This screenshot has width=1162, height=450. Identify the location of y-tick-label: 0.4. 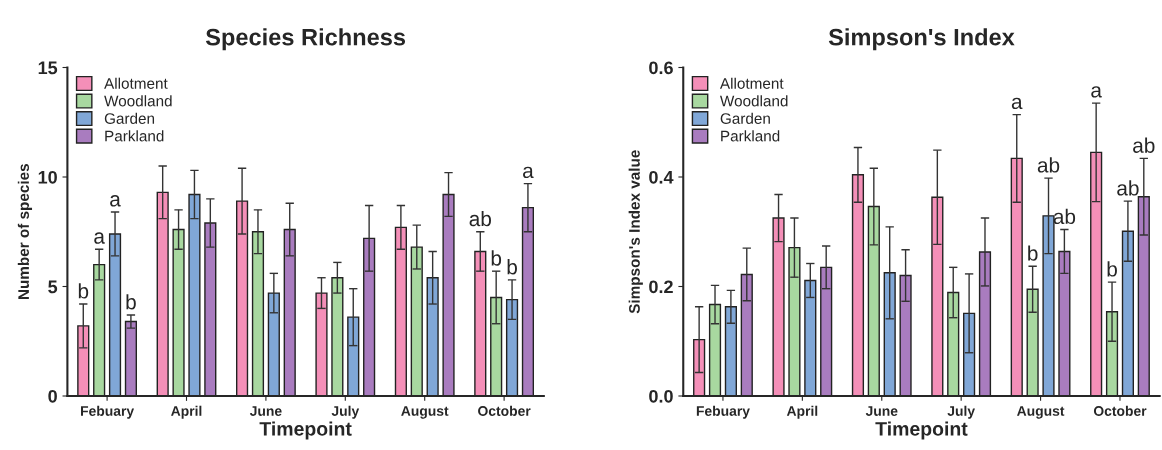
(661, 177).